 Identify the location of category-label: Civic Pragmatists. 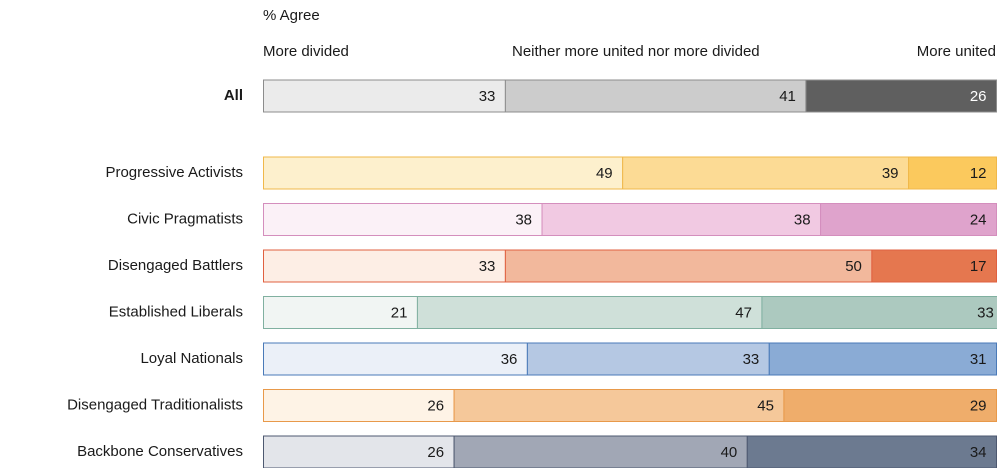
(185, 218).